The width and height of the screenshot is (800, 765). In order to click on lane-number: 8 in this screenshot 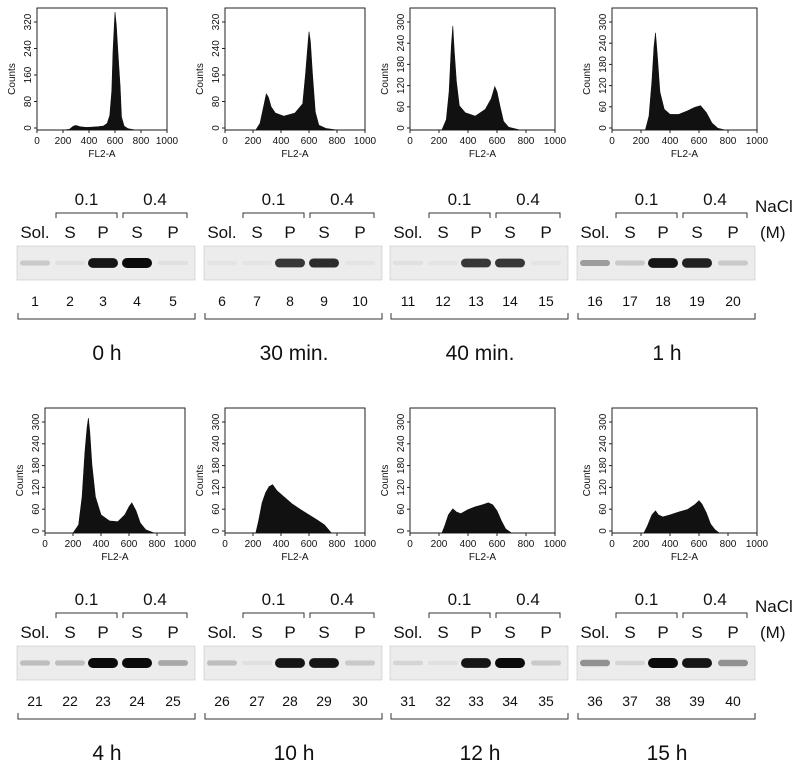, I will do `click(290, 301)`.